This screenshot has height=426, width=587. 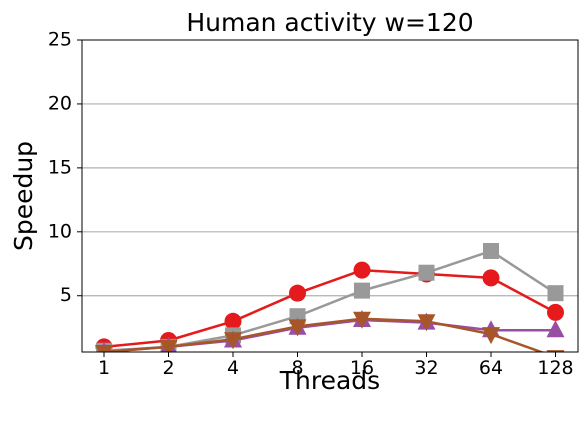 I want to click on y-tick-label: 15, so click(x=60, y=167).